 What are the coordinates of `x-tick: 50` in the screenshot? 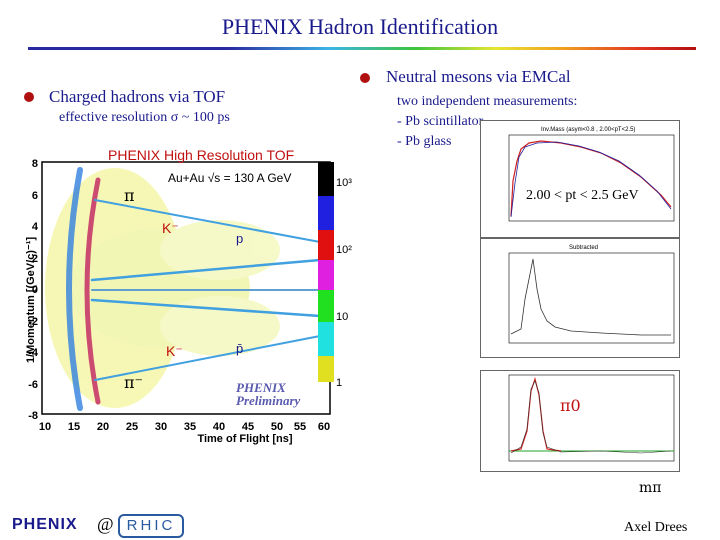 It's located at (277, 427).